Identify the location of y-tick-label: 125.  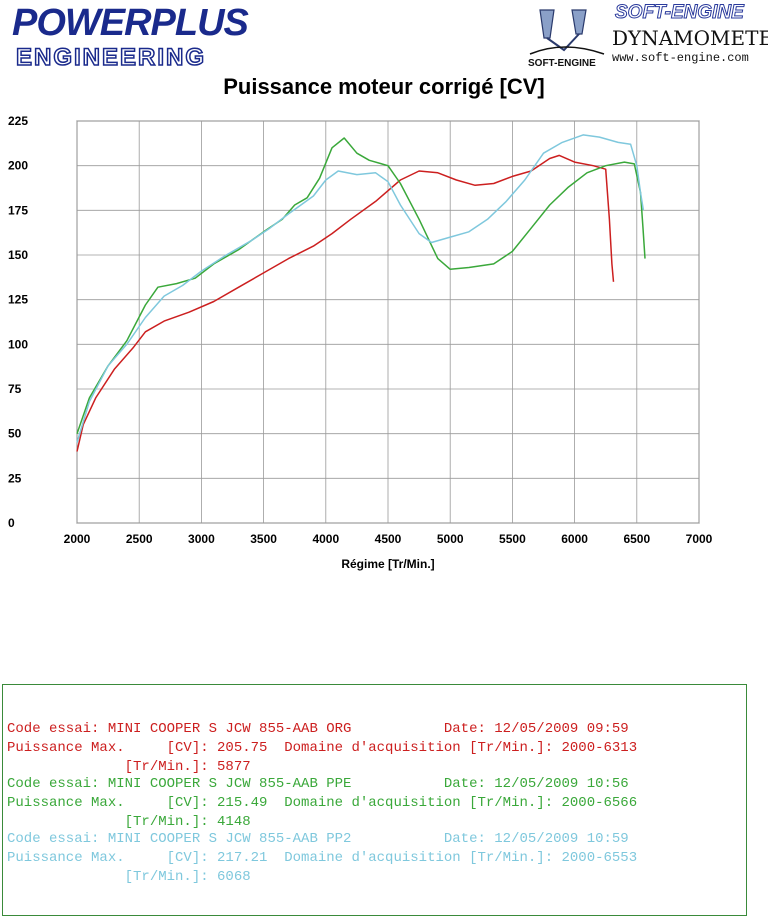
(18, 300).